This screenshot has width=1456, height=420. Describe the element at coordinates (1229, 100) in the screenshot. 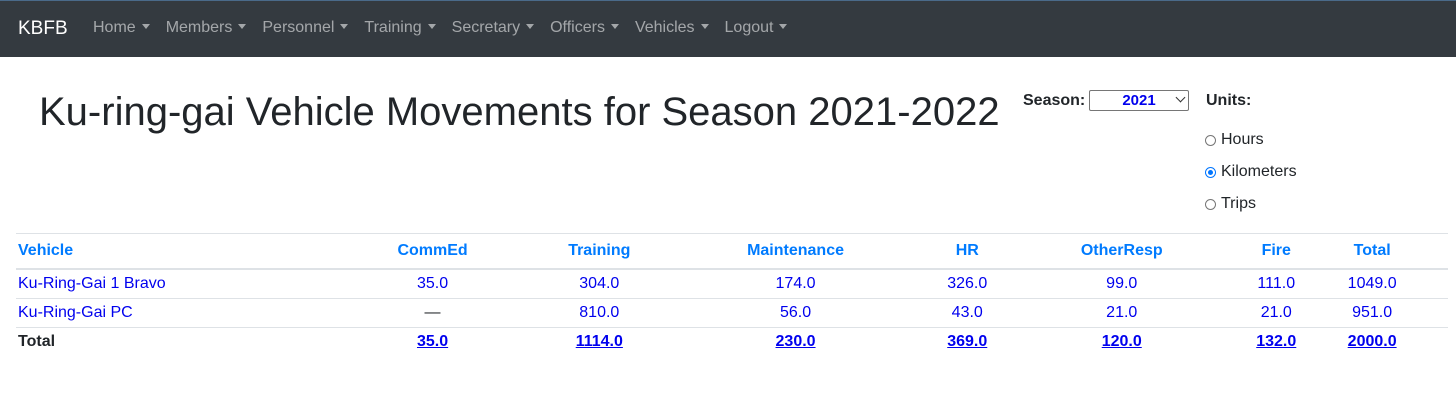

I see `units-label: Units:` at that location.